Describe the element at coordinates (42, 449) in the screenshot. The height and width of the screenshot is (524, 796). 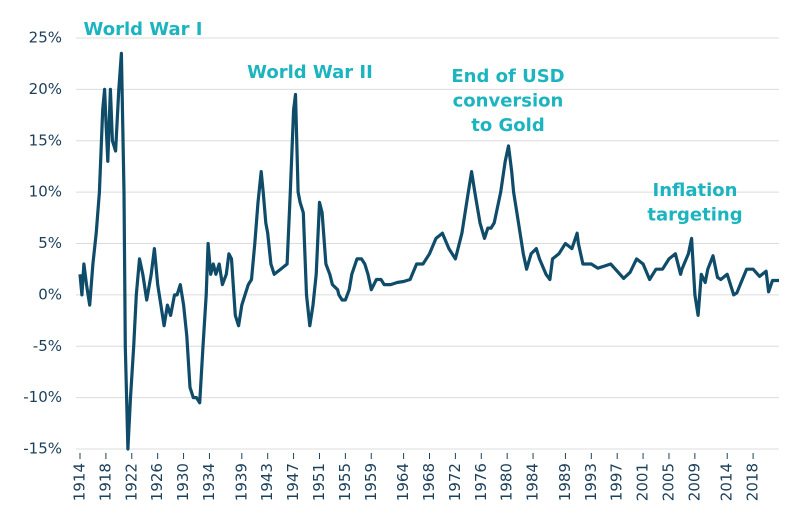
I see `y-tick-label: -15%` at that location.